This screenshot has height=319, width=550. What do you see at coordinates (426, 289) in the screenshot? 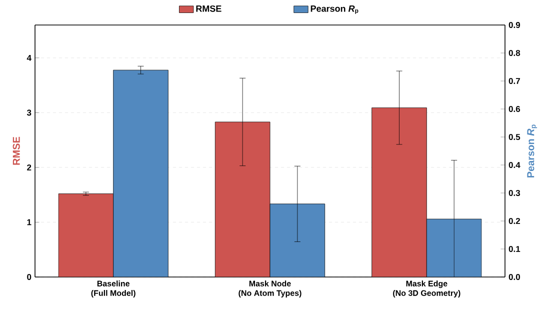
I see `x-tick-label: Mask Edge (No 3D Geometry)` at bounding box center [426, 289].